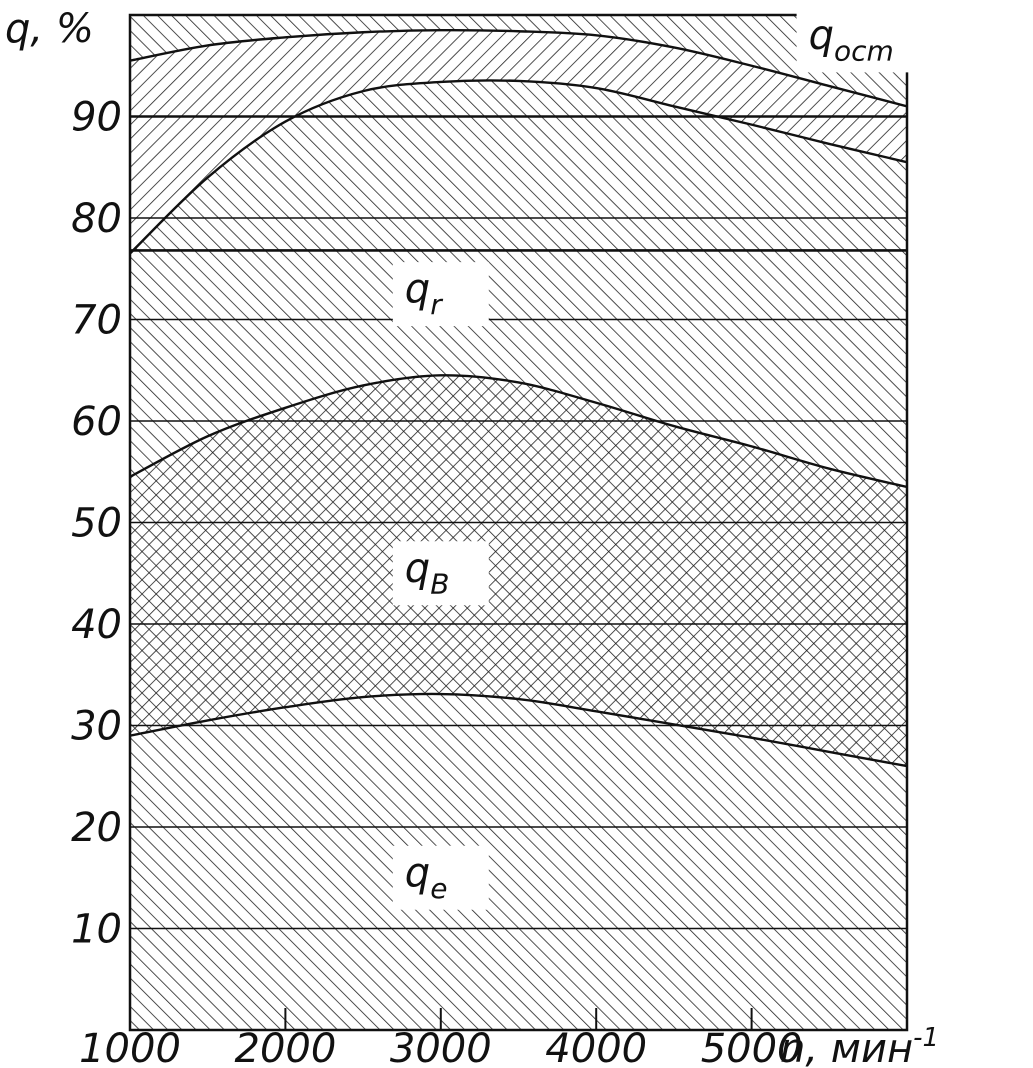  What do you see at coordinates (96, 321) in the screenshot?
I see `y-tick-label: 70` at bounding box center [96, 321].